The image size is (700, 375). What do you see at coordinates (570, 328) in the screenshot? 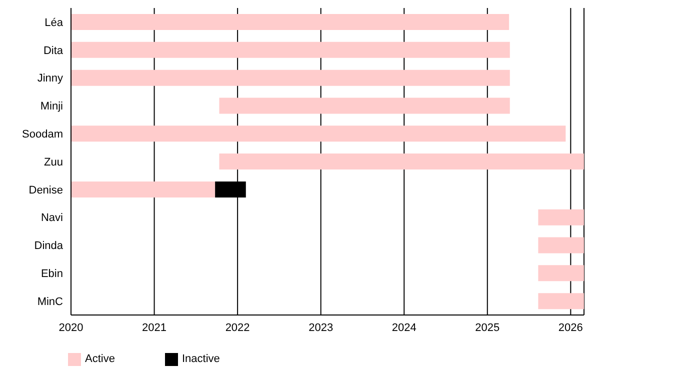
I see `x-tick-label: 2026` at bounding box center [570, 328].